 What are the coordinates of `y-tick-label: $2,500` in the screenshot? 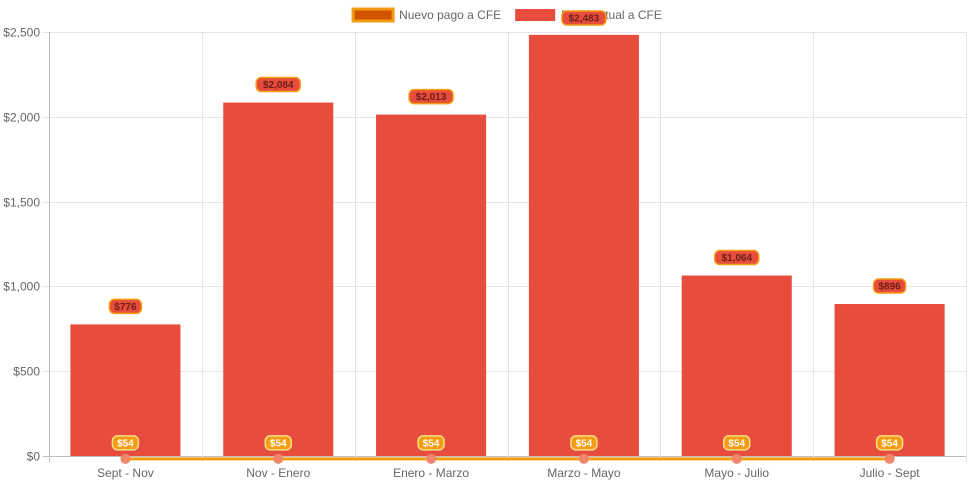 It's located at (21, 33).